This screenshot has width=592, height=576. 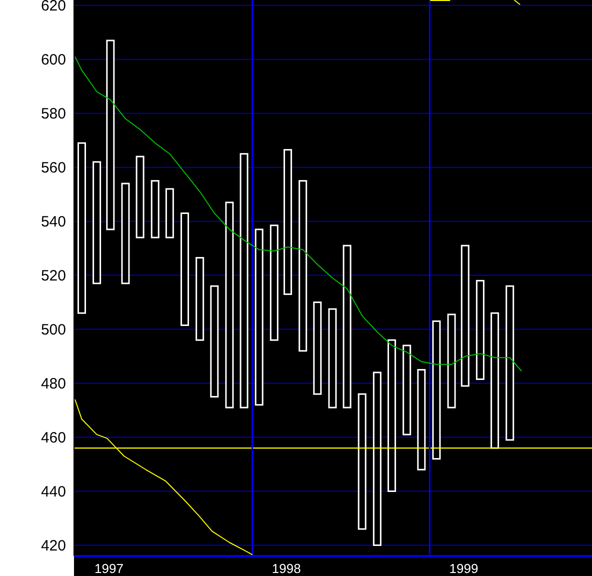 I want to click on y-tick-label: 480, so click(x=53, y=384).